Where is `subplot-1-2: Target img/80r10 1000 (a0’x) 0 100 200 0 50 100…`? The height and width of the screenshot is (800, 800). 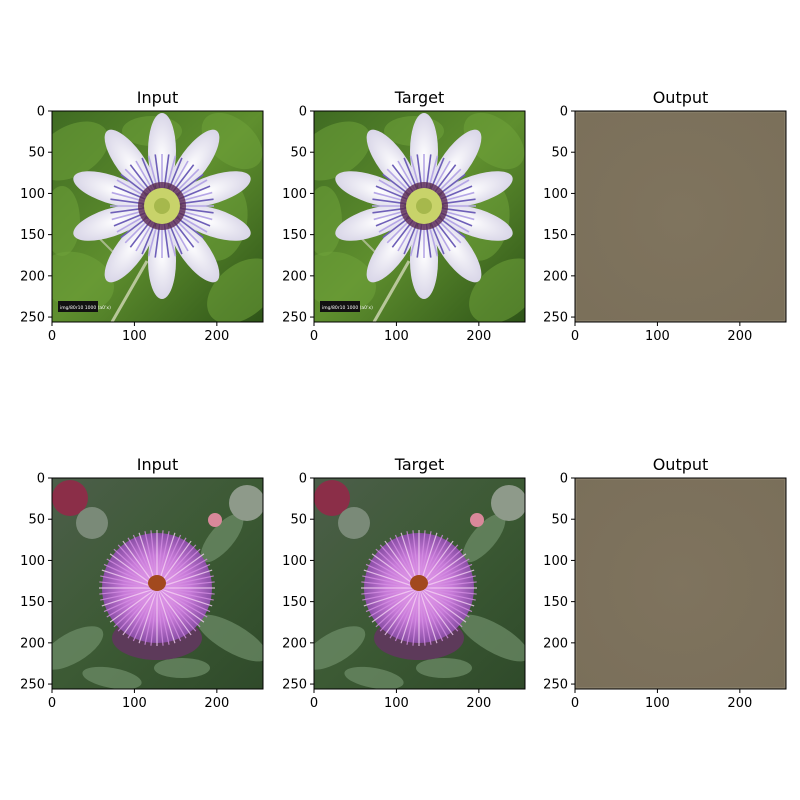
subplot-1-2: Target img/80r10 1000 (a0’x) 0 100 200 0 50 100… is located at coordinates (404, 216).